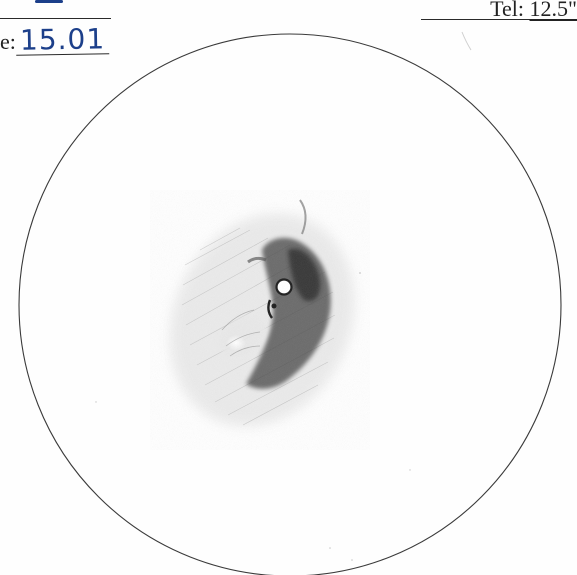 The height and width of the screenshot is (575, 577). I want to click on date-field: e: 15.01, so click(55, 39).